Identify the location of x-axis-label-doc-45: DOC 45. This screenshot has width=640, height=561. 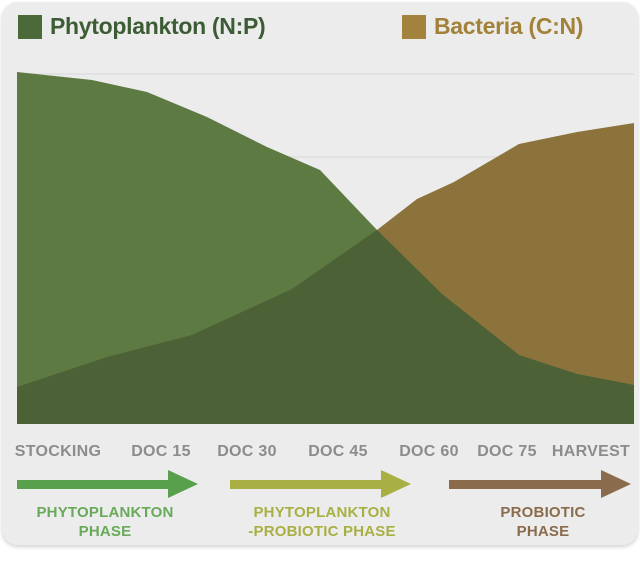
(338, 451).